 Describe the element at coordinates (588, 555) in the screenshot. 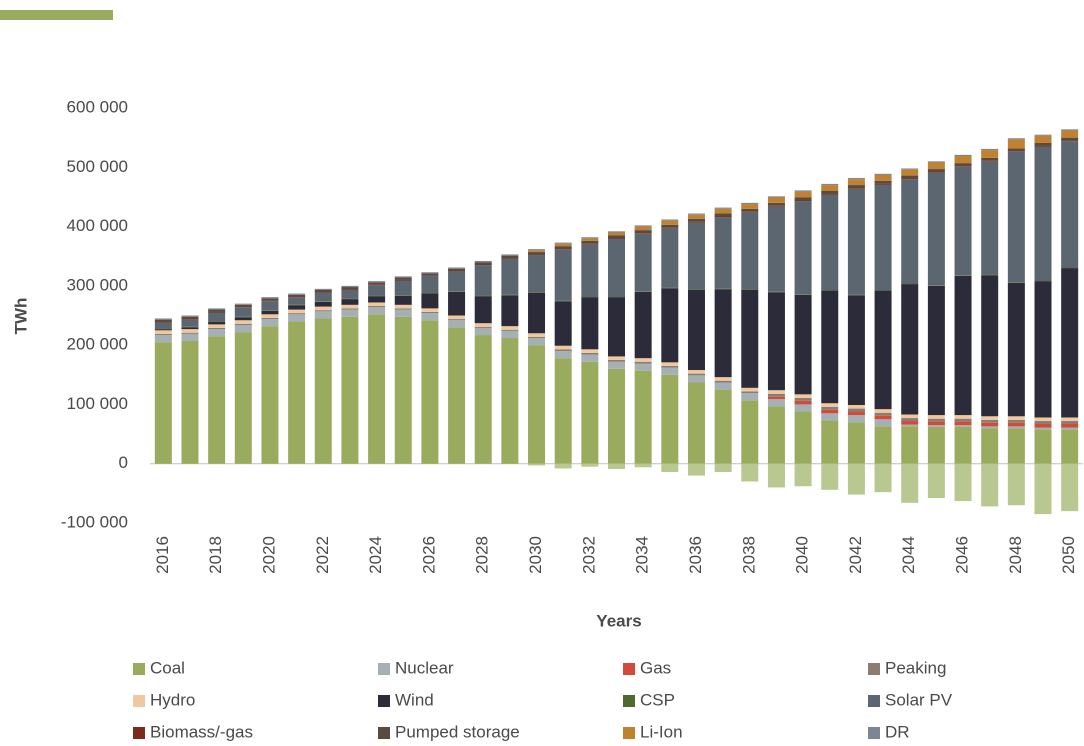

I see `x-tick-label: 2032` at that location.